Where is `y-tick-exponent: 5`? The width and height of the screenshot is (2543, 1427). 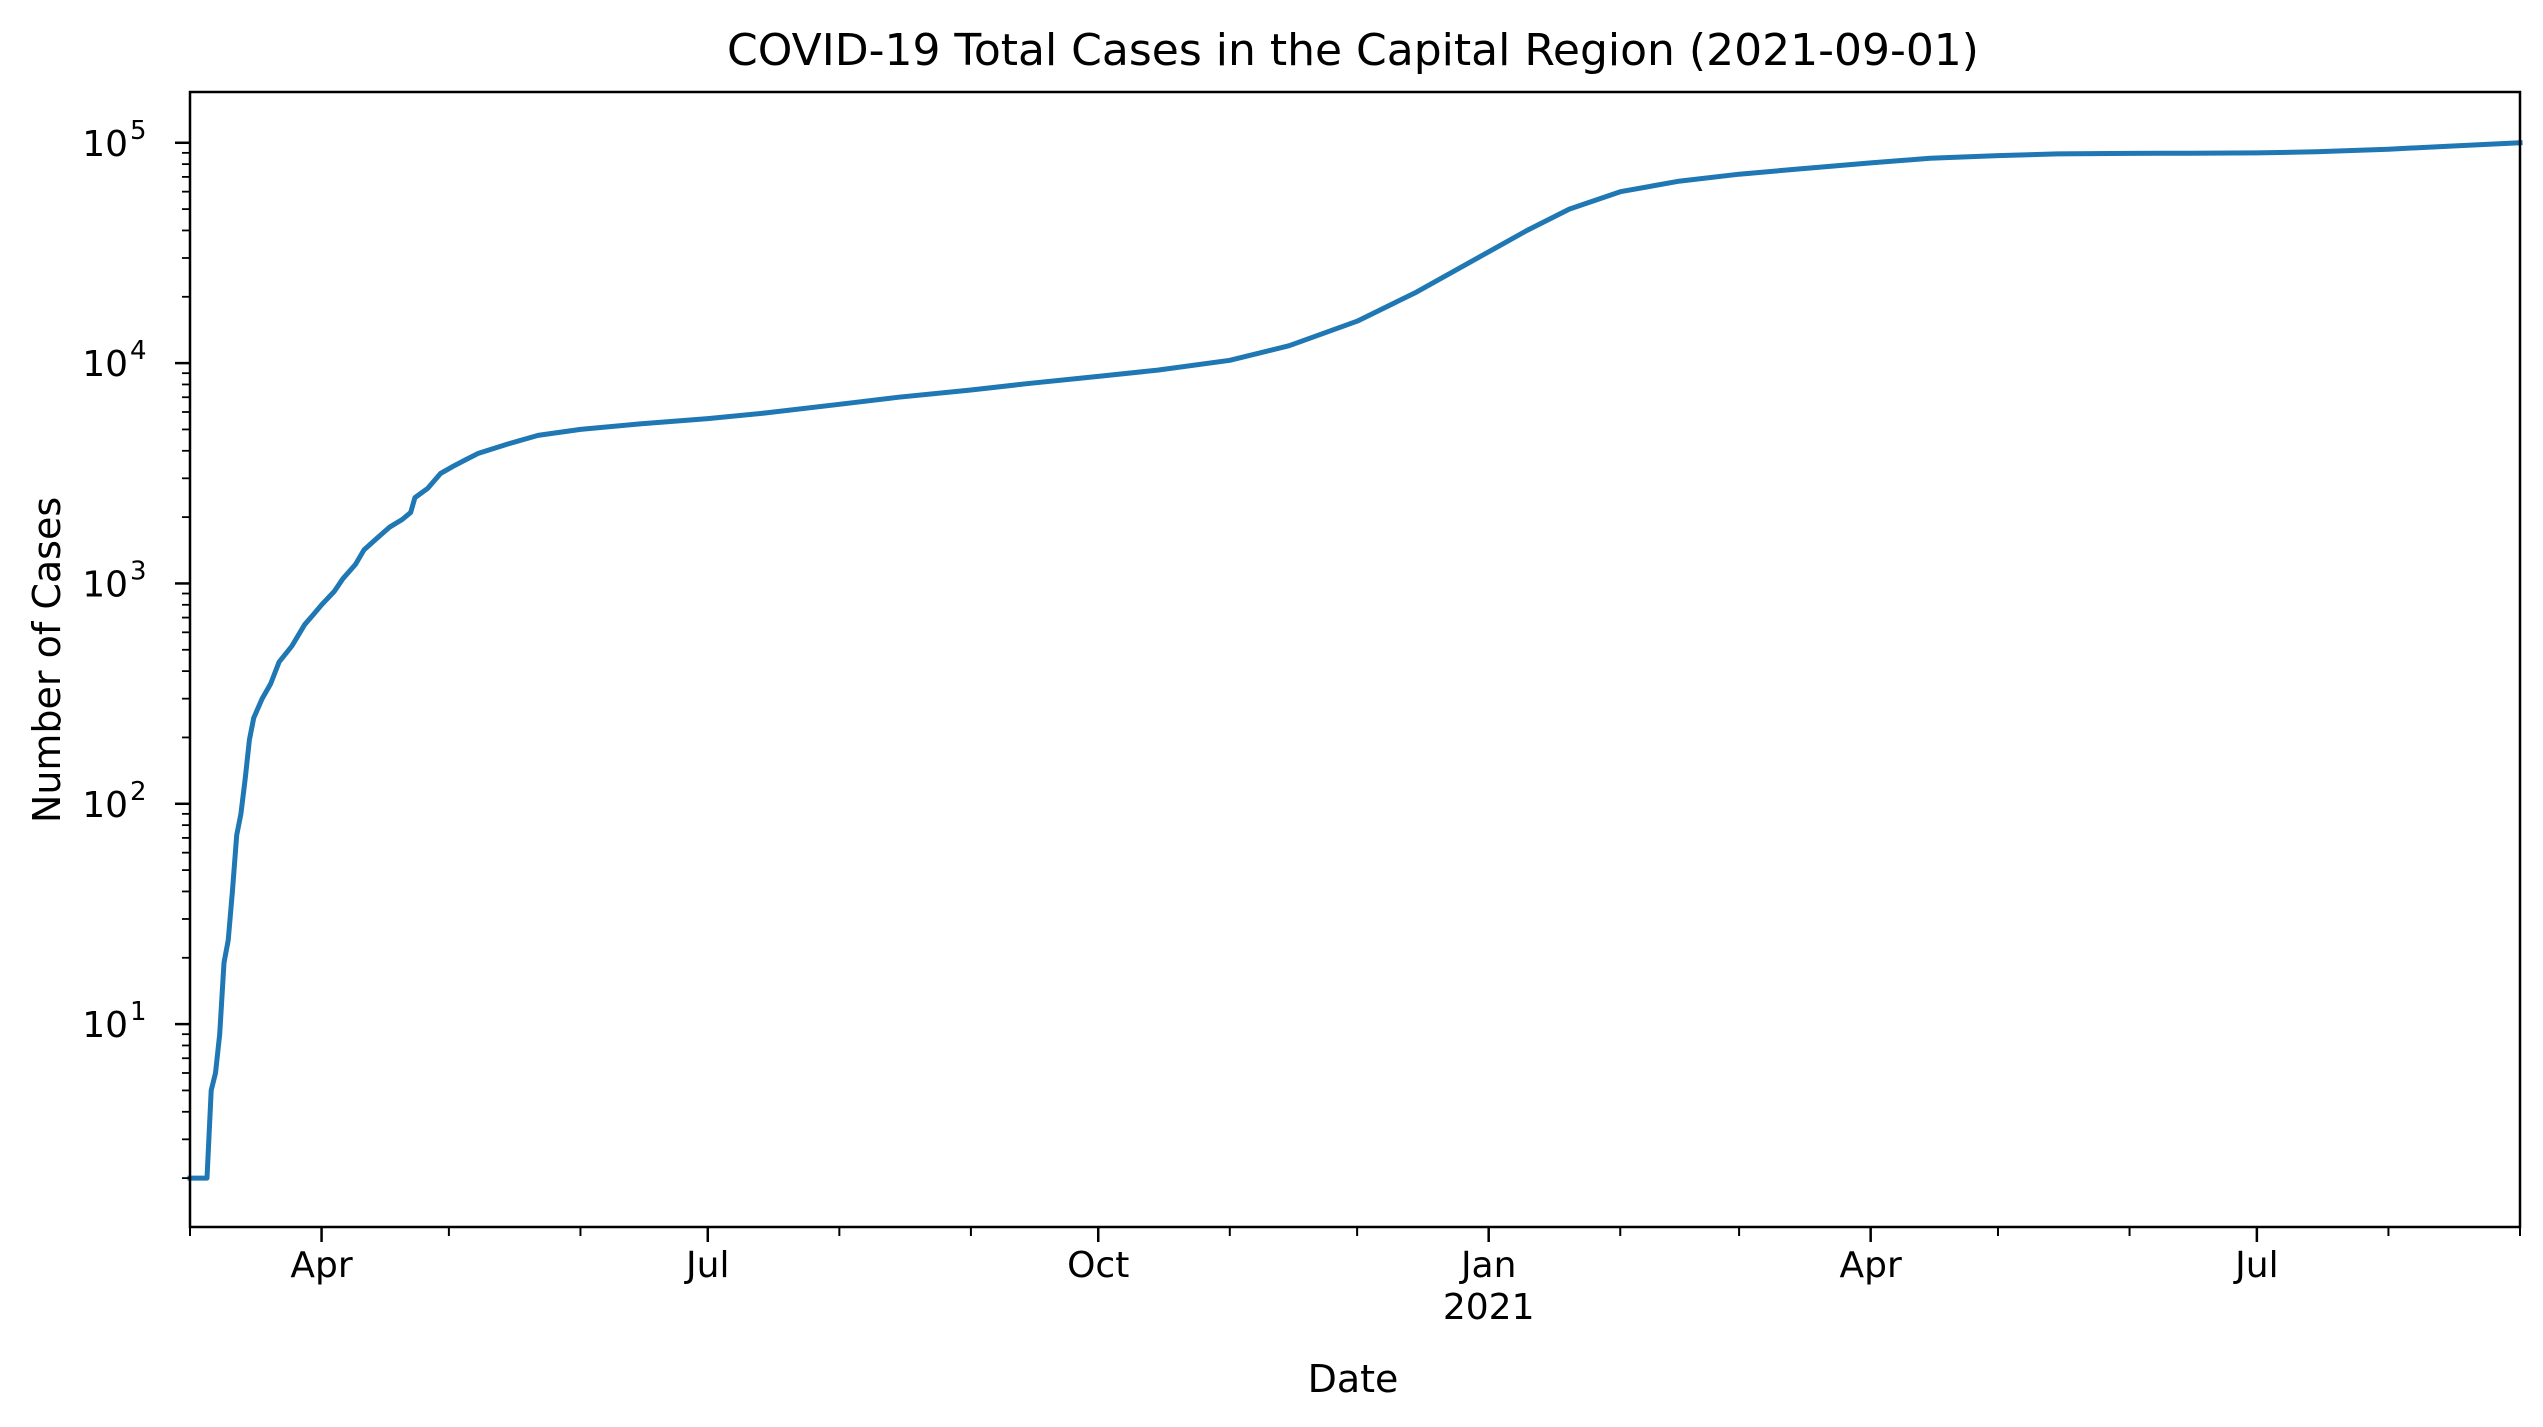
y-tick-exponent: 5 is located at coordinates (138, 131).